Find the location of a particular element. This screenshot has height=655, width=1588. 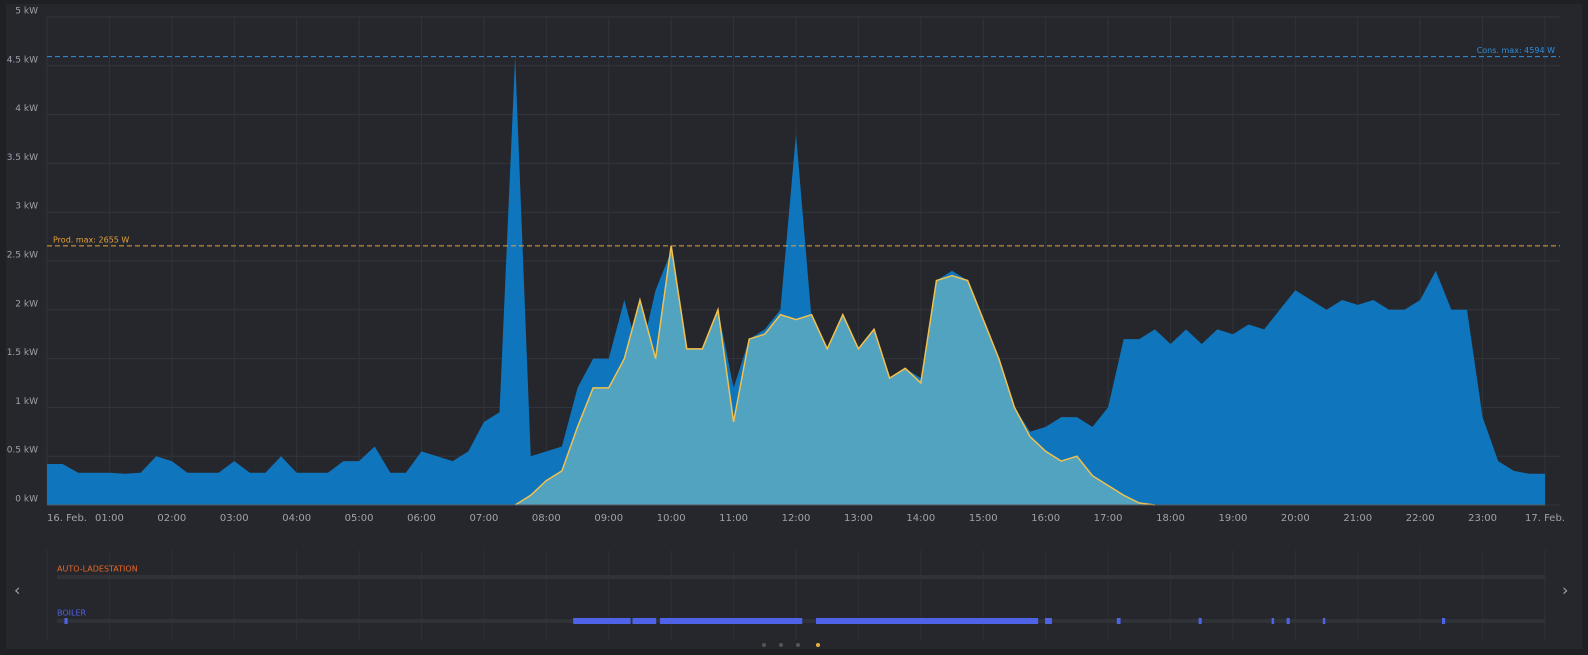

x-tick-label: 22:00 is located at coordinates (1420, 518).